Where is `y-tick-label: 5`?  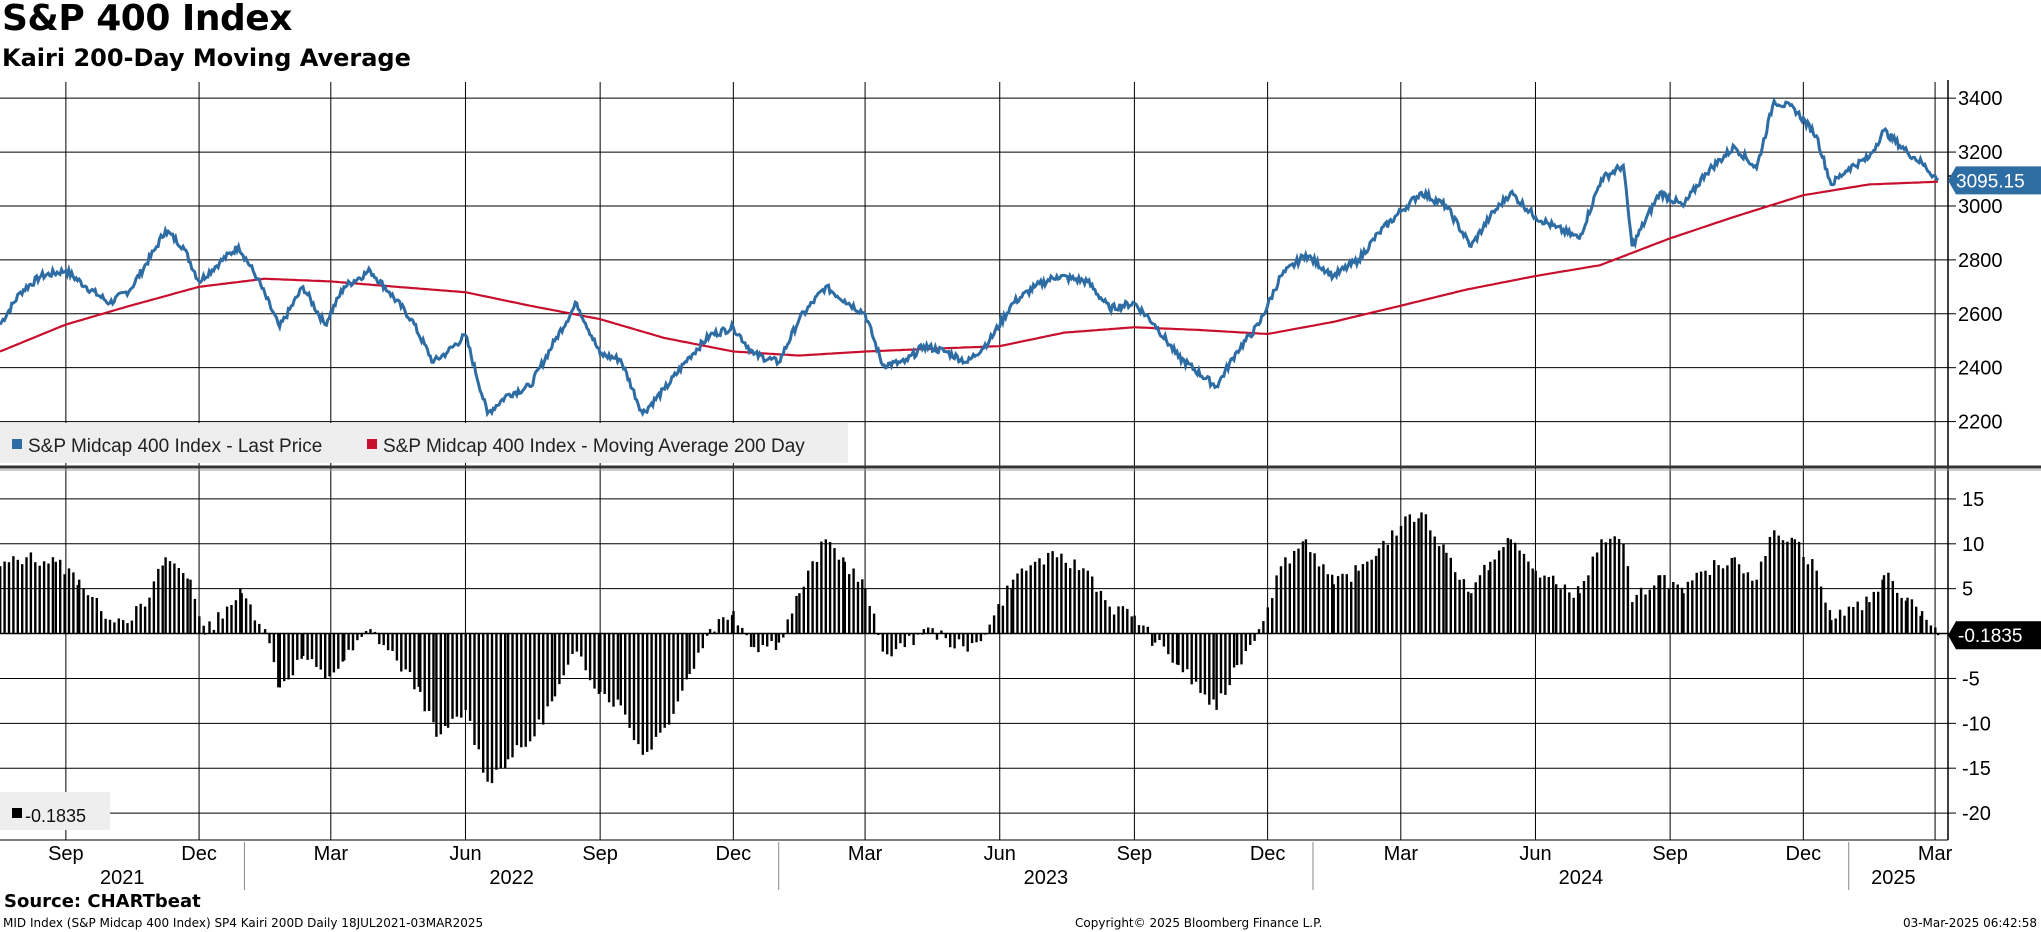 y-tick-label: 5 is located at coordinates (1967, 590).